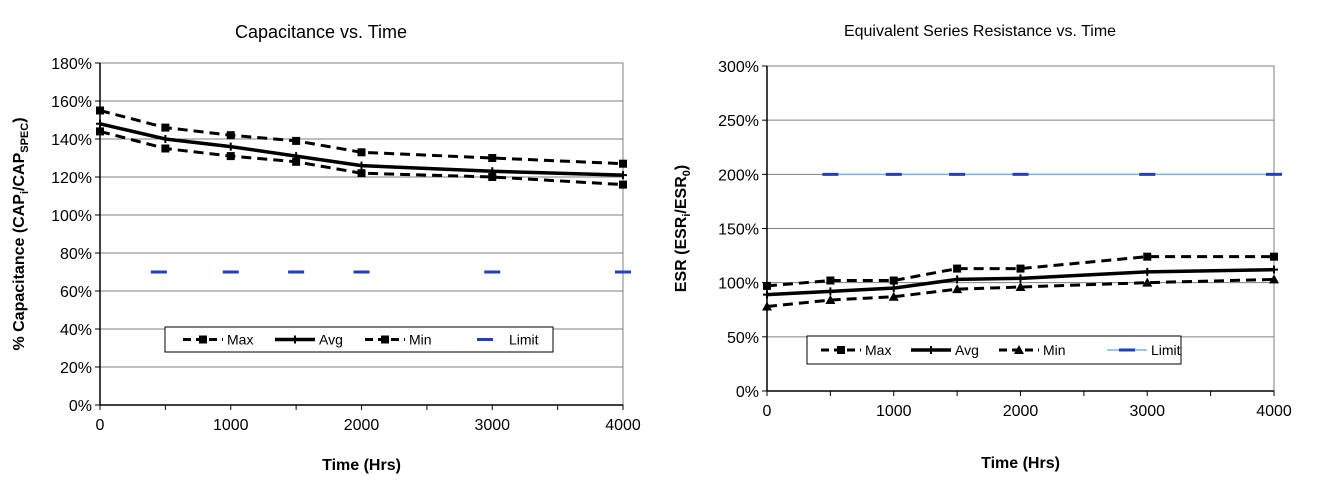  What do you see at coordinates (687, 173) in the screenshot?
I see `esr-y-title-subscript: 0` at bounding box center [687, 173].